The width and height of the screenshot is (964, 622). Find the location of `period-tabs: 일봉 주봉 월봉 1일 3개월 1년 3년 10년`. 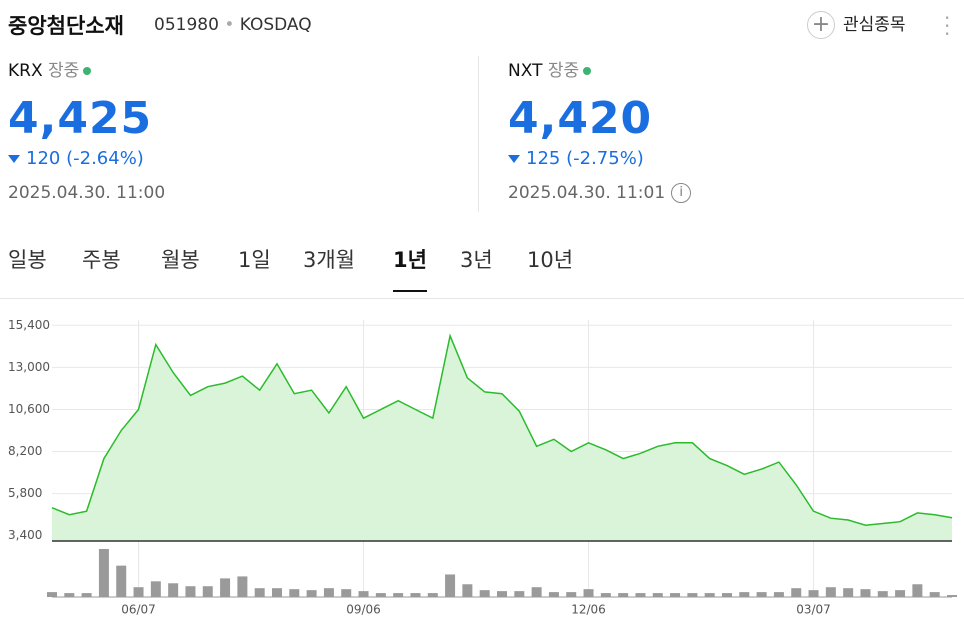

period-tabs: 일봉 주봉 월봉 1일 3개월 1년 3년 10년 is located at coordinates (482, 271).